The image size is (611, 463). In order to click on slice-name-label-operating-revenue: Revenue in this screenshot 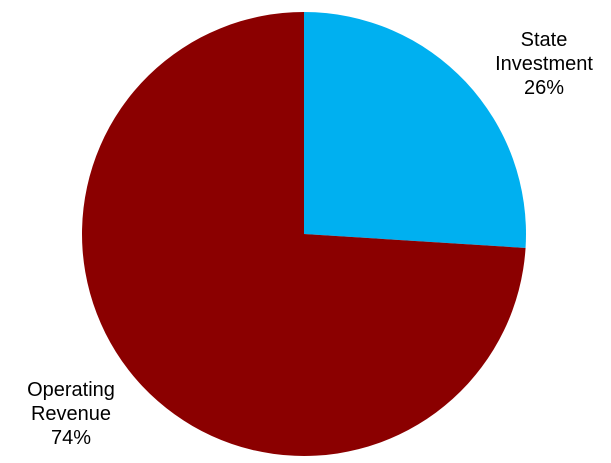, I will do `click(71, 414)`.